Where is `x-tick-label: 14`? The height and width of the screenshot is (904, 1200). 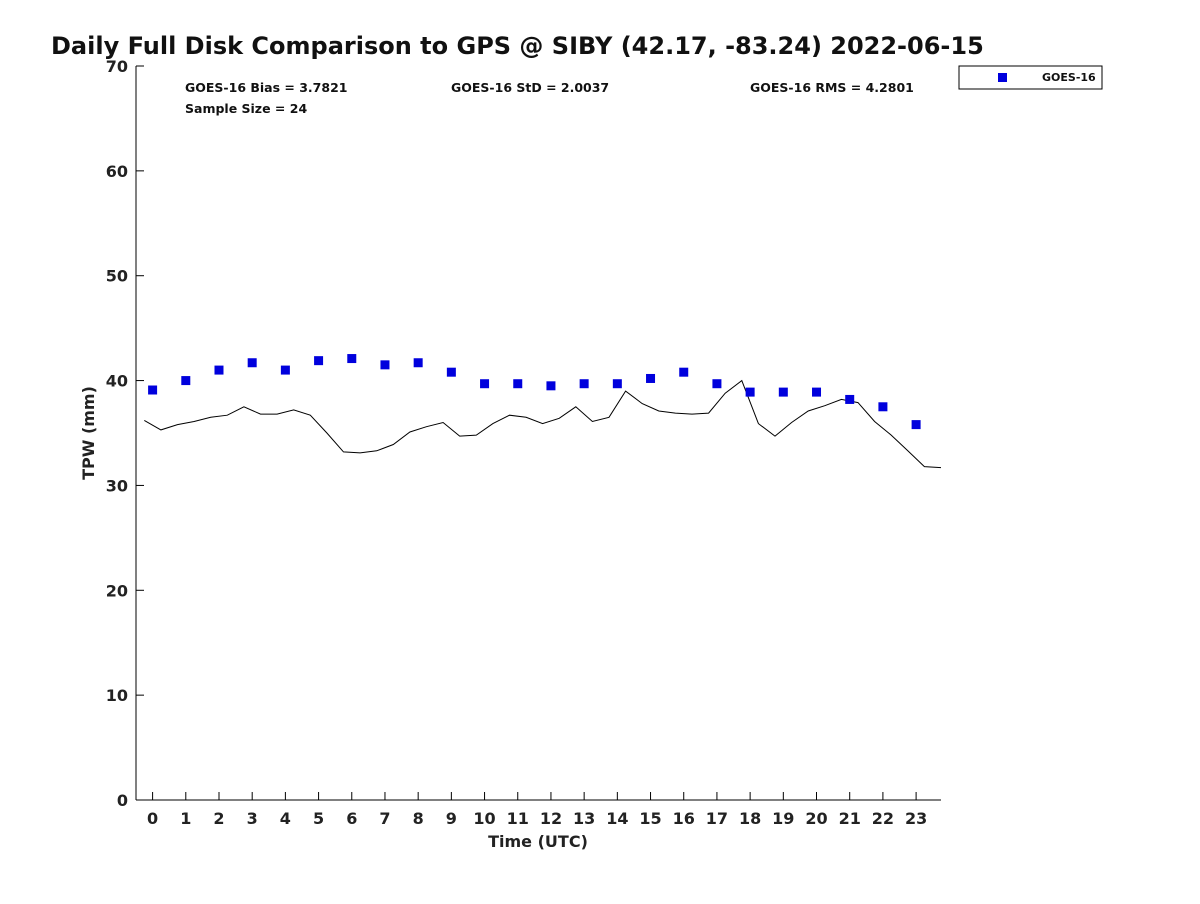
x-tick-label: 14 is located at coordinates (617, 818).